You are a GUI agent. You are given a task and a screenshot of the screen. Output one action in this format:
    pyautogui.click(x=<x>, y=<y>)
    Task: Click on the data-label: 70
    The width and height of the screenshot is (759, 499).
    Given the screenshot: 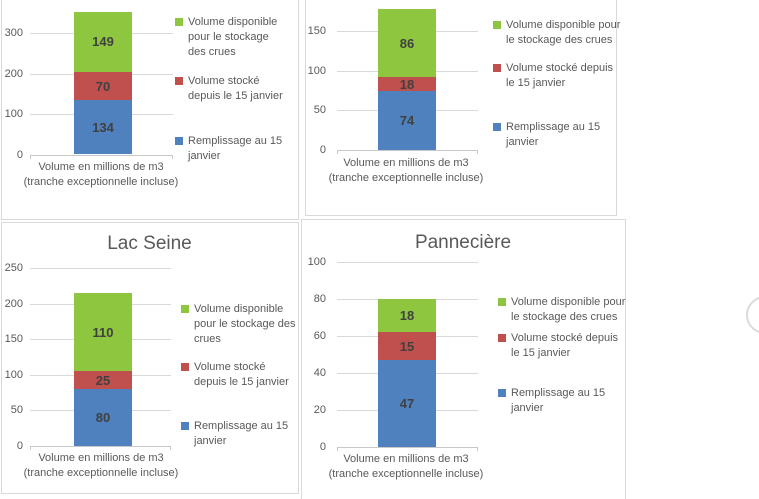 What is the action you would take?
    pyautogui.click(x=103, y=86)
    